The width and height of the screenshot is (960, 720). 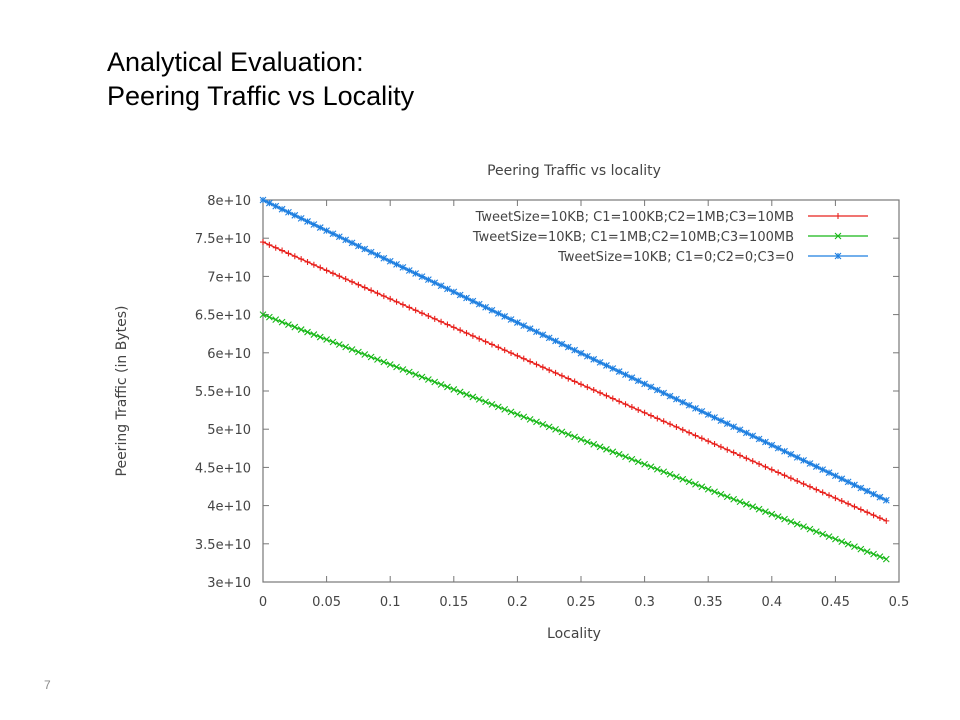 What do you see at coordinates (390, 602) in the screenshot?
I see `x-tick-label: 0.1` at bounding box center [390, 602].